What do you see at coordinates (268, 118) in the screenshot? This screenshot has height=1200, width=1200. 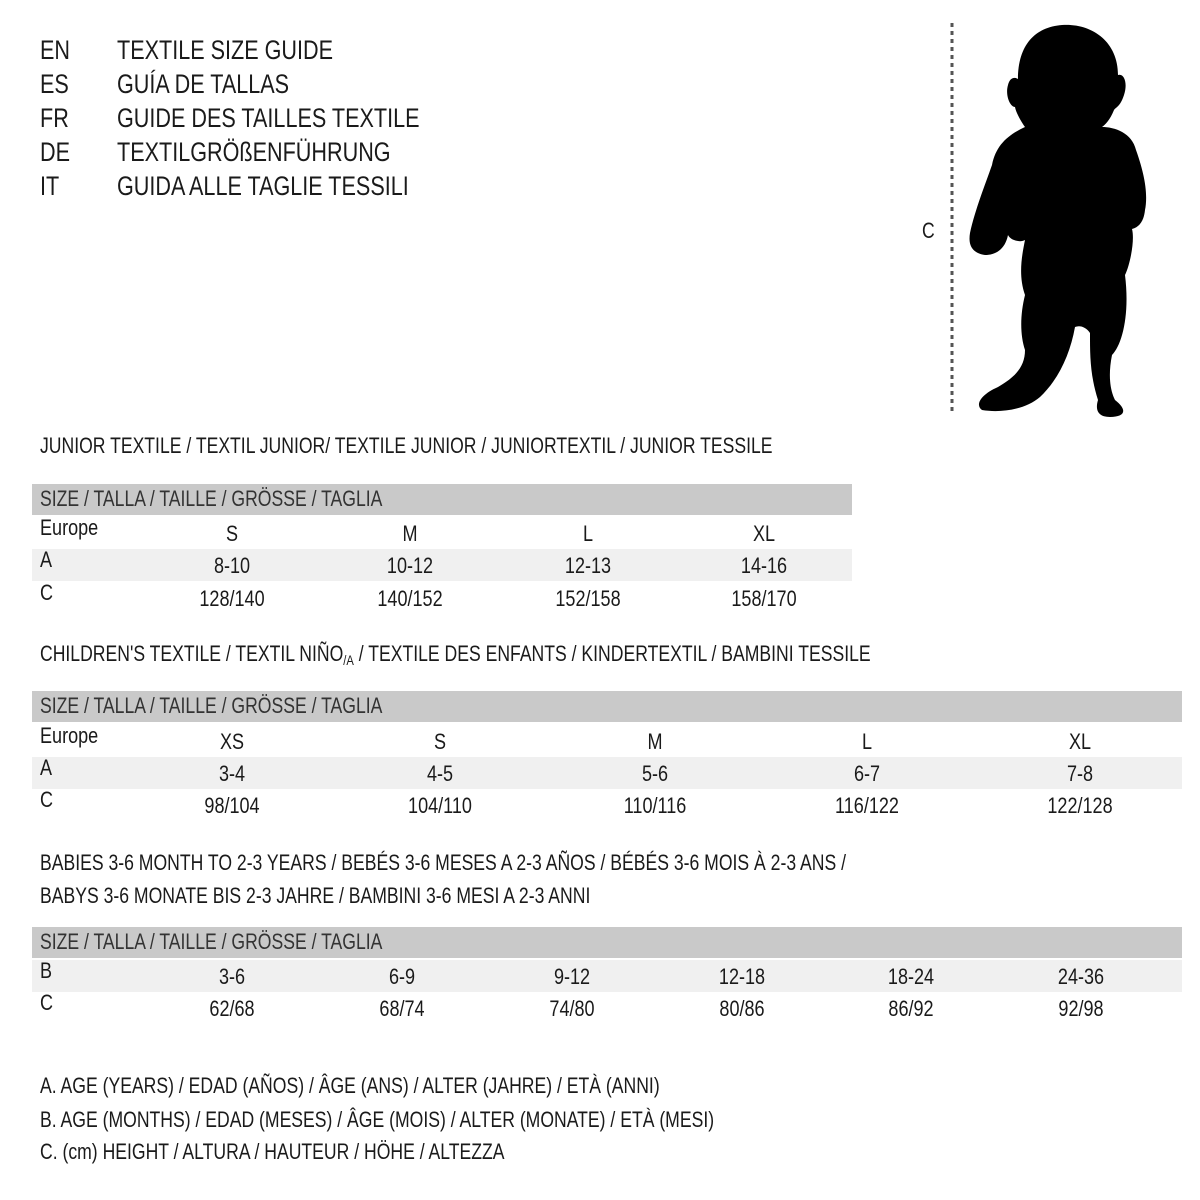 I see `lang-title-fr: GUIDE DES TAILLES TEXTILE` at bounding box center [268, 118].